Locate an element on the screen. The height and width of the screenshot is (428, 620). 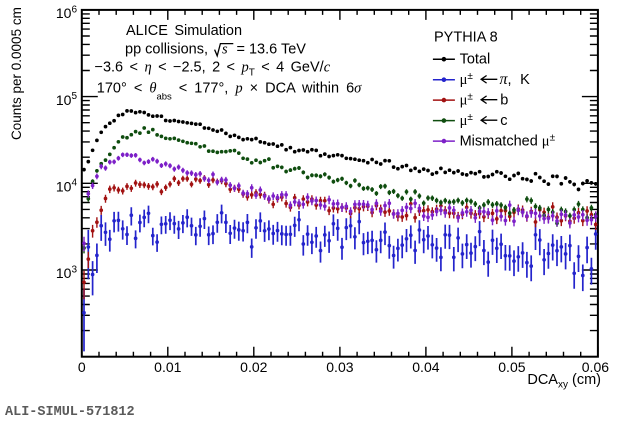
svg-text: 0.06 is located at coordinates (595, 367).